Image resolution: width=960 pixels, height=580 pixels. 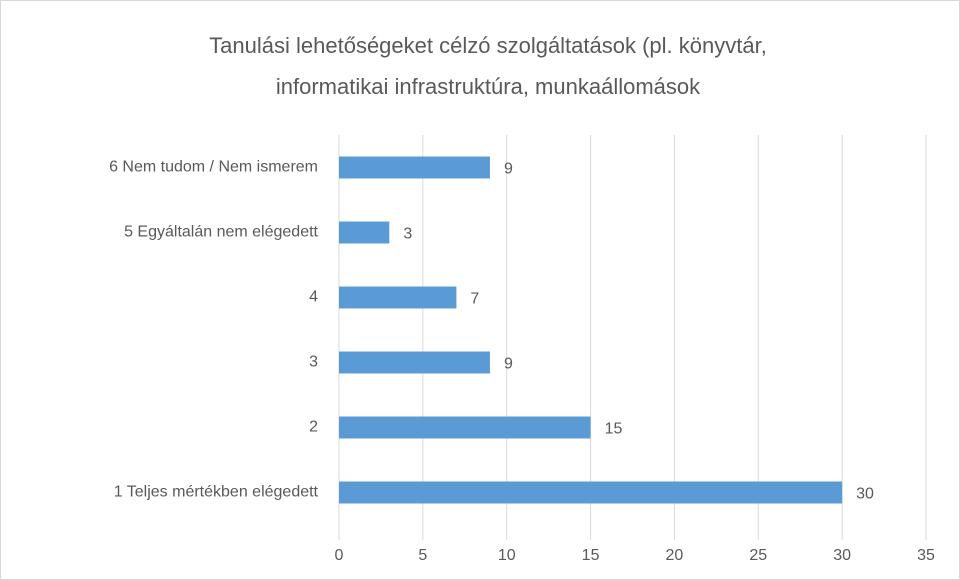 What do you see at coordinates (313, 362) in the screenshot?
I see `y-tick-label: 3` at bounding box center [313, 362].